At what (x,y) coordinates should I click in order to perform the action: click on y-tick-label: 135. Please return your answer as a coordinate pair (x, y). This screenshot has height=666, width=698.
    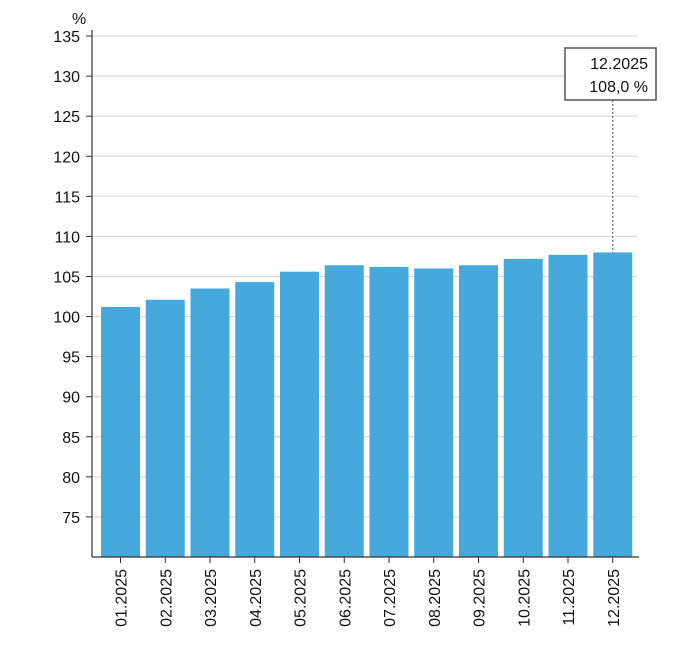
    Looking at the image, I should click on (66, 37).